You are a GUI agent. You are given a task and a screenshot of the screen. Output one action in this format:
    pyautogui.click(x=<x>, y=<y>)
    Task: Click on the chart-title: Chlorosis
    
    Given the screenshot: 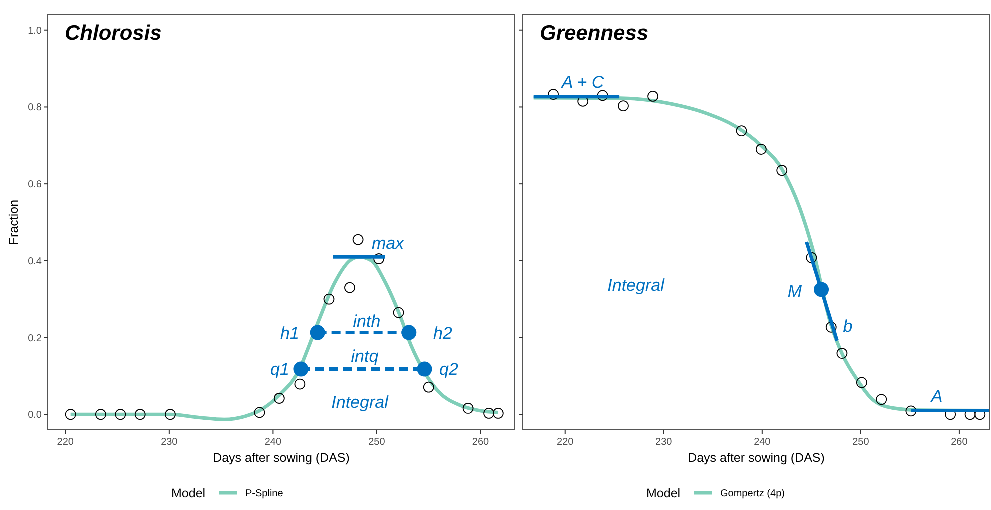 What is the action you would take?
    pyautogui.click(x=113, y=33)
    